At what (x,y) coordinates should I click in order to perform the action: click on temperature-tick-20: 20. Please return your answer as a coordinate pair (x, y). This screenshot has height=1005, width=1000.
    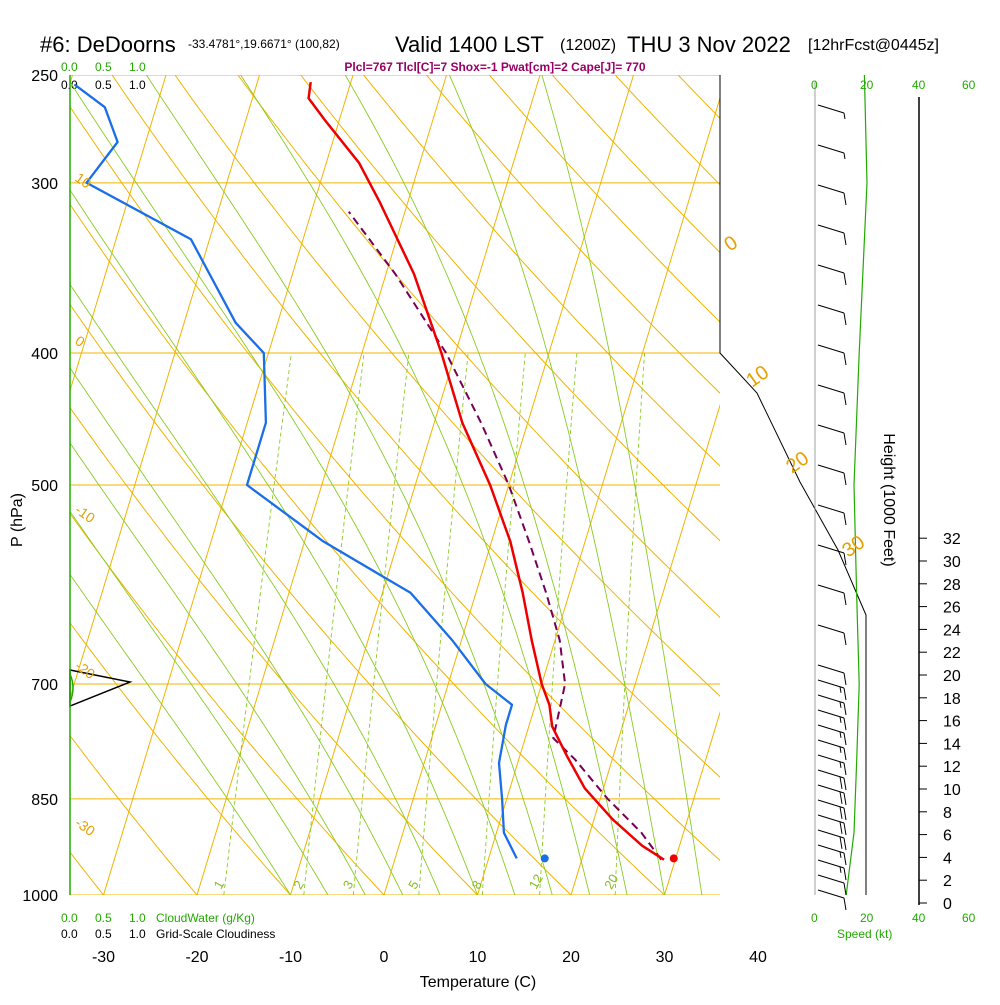
    Looking at the image, I should click on (571, 957).